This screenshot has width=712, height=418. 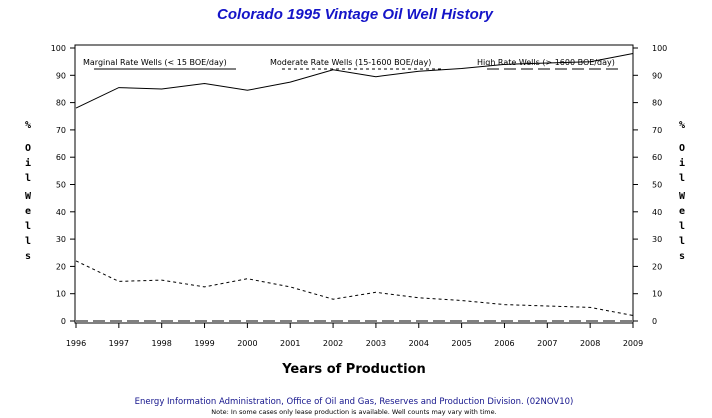 I want to click on legend-label: Moderate Rate Wells (15-1600 BOE/day), so click(x=350, y=62).